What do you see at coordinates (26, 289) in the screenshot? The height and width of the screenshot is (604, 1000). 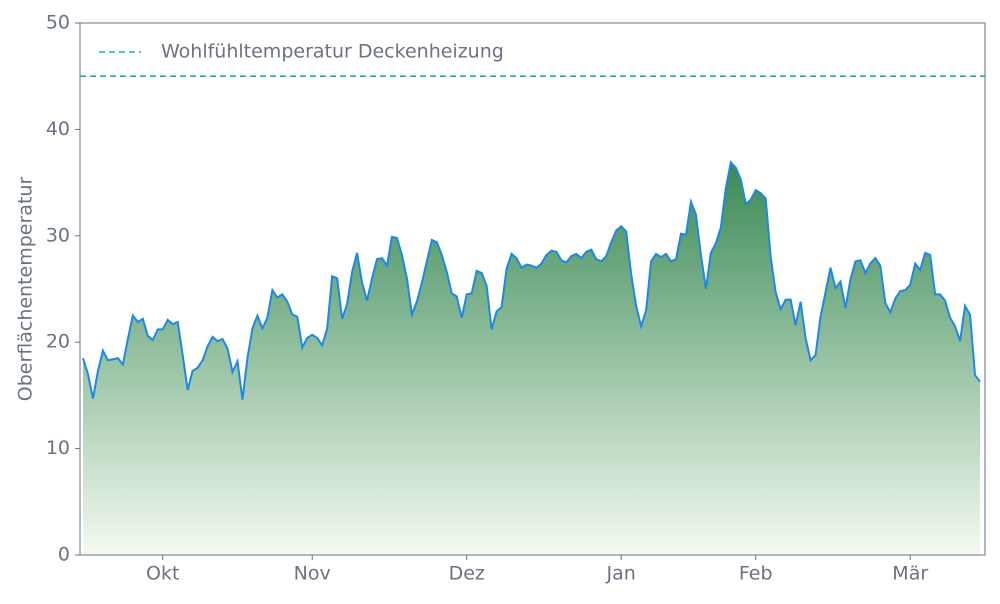 I see `y-axis-label: Oberflächentemperatur` at bounding box center [26, 289].